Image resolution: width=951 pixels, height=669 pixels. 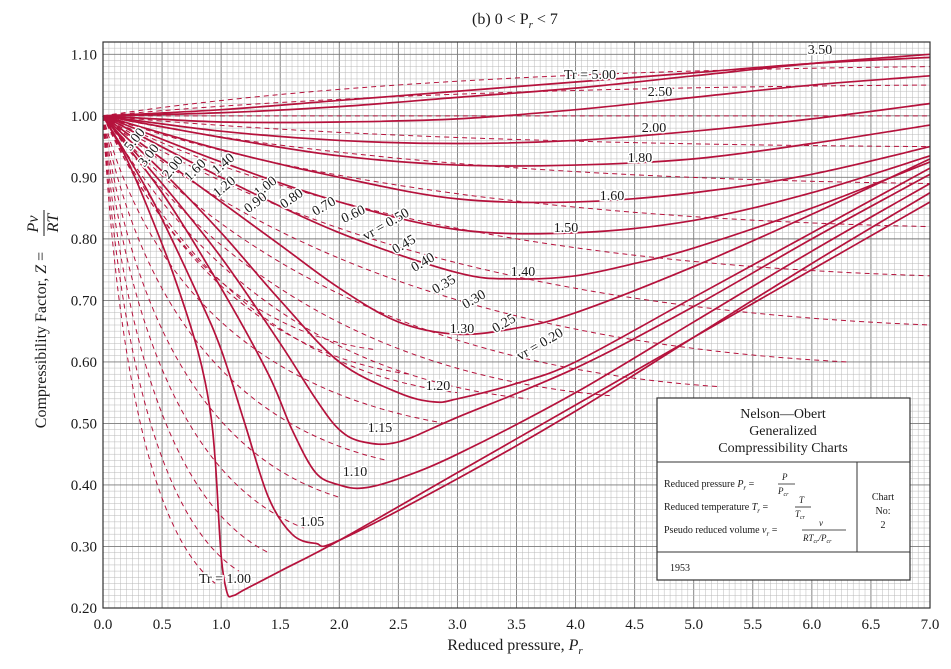 I want to click on x-tick-label: 7.0, so click(x=930, y=625).